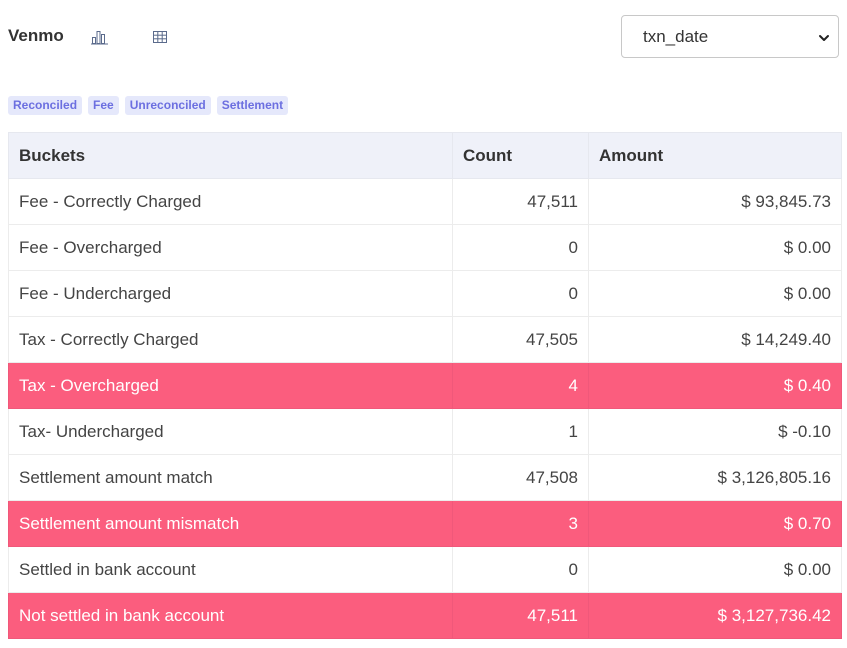 The height and width of the screenshot is (648, 847). Describe the element at coordinates (715, 431) in the screenshot. I see `amount-cell: $ -0.10` at that location.